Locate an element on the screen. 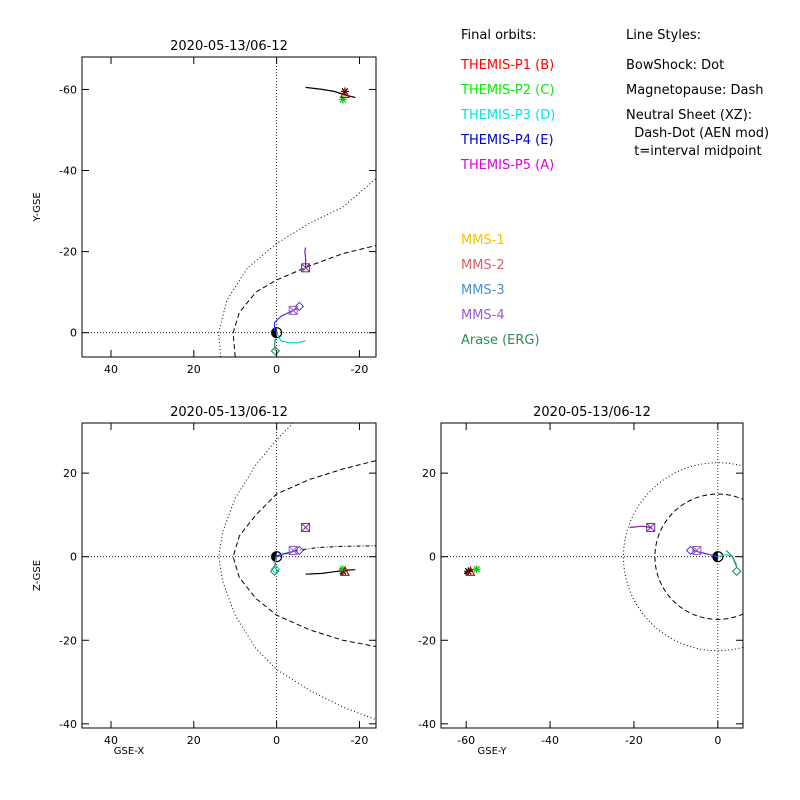 Image resolution: width=800 pixels, height=800 pixels. orbit-marker-3-yz-cross is located at coordinates (651, 527).